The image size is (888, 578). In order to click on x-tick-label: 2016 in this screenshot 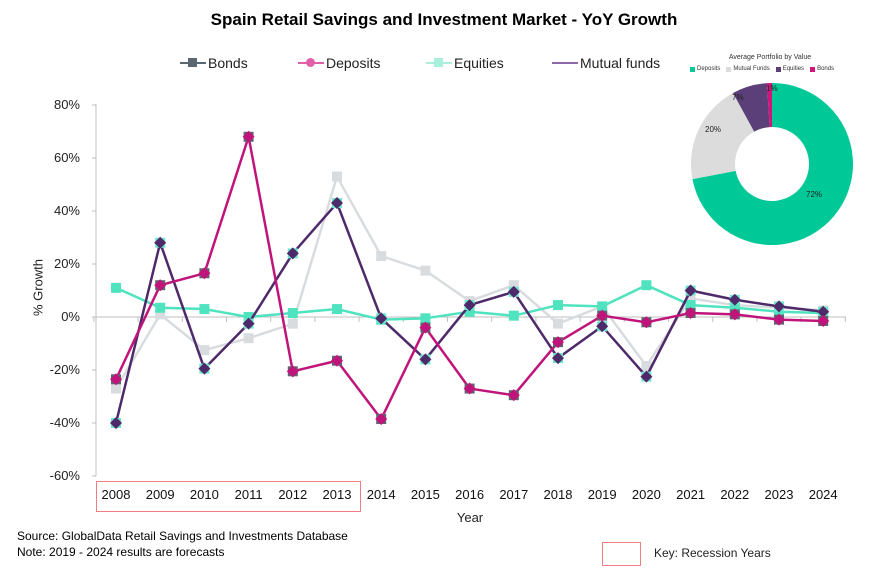, I will do `click(470, 494)`.